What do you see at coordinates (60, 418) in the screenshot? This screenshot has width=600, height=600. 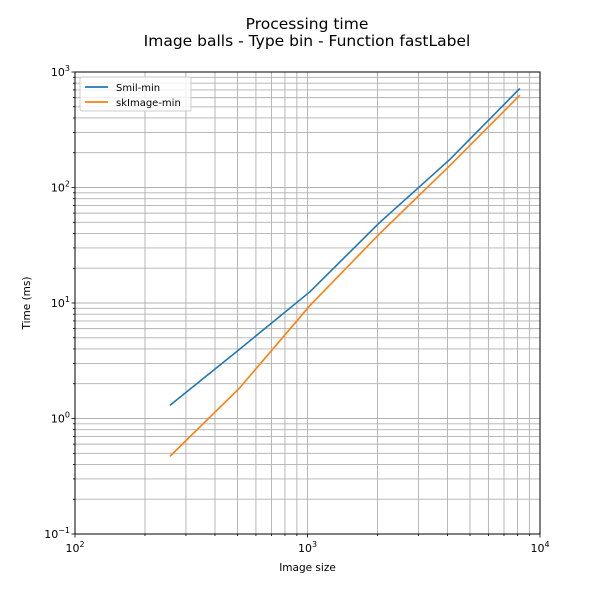 I see `y-tick-label: 10⁰` at bounding box center [60, 418].